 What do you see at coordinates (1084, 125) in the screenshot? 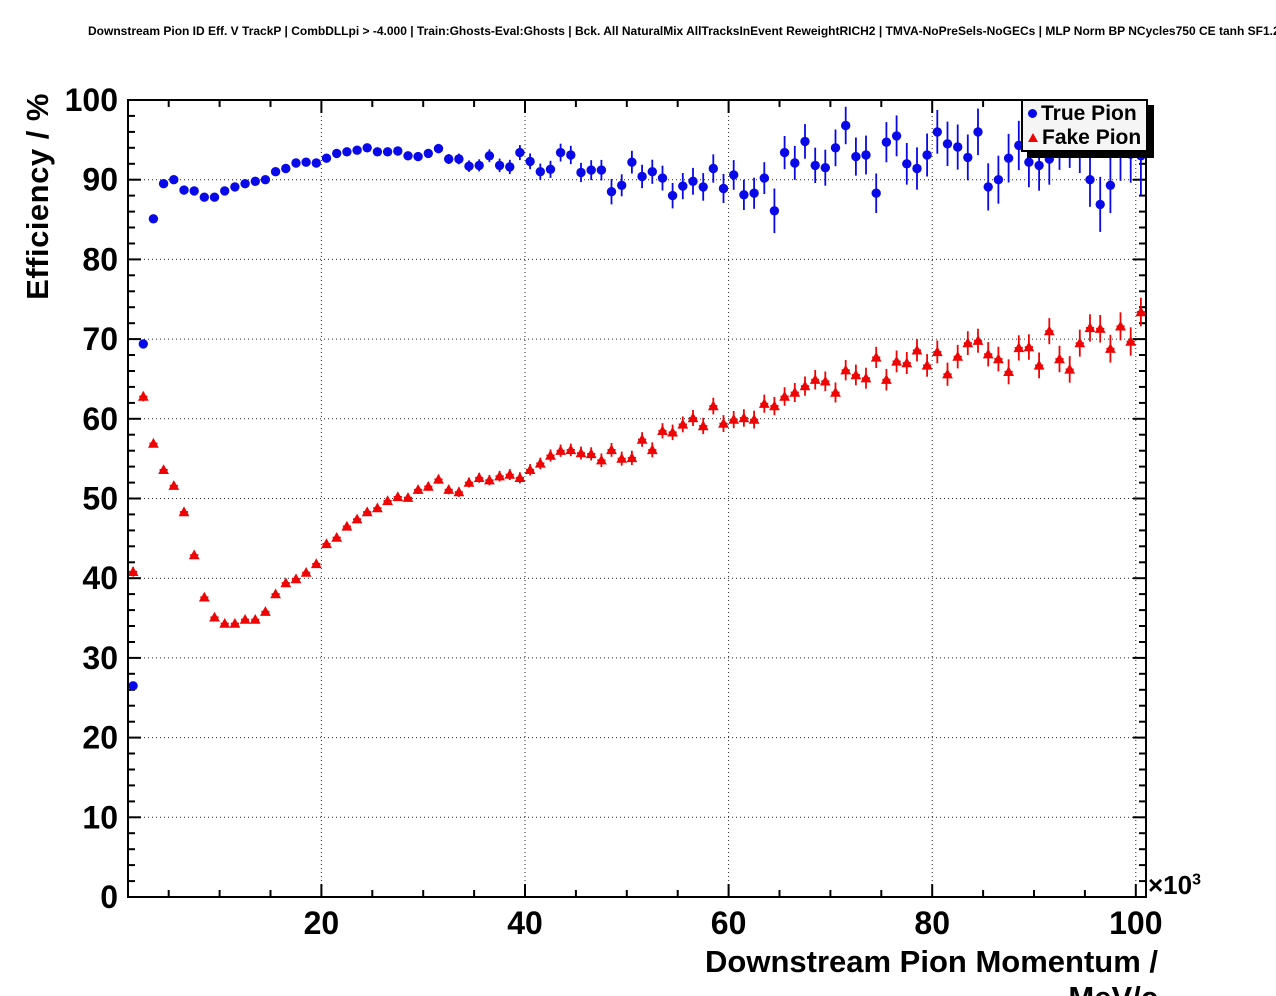
I see `legend: True Pion Fake Pion` at bounding box center [1084, 125].